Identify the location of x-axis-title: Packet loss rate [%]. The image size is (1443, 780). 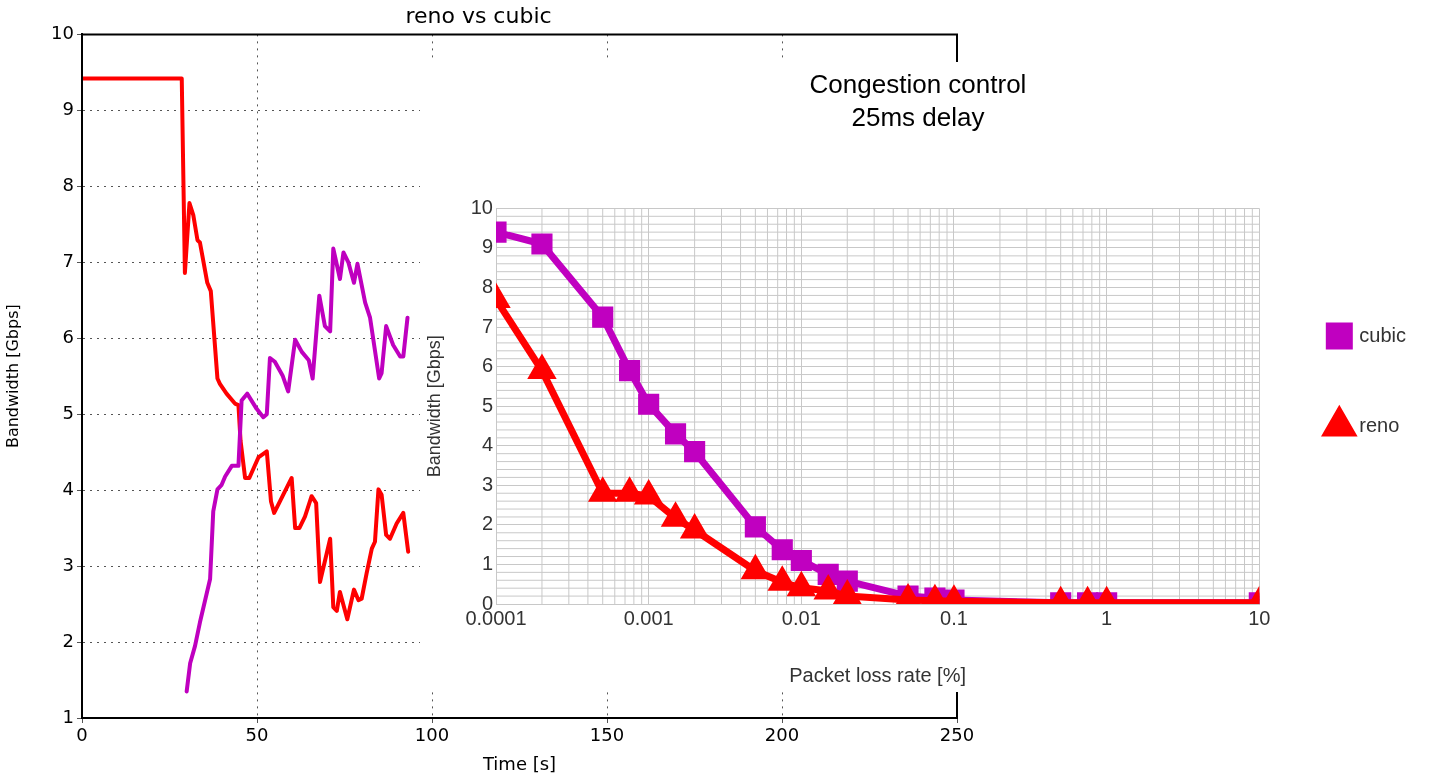
(878, 674).